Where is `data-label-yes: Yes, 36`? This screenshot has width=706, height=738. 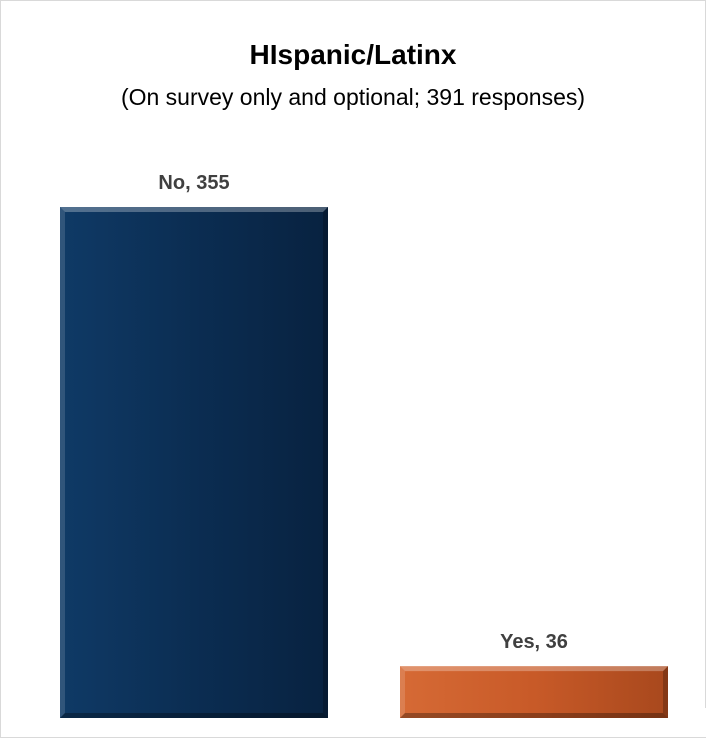
data-label-yes: Yes, 36 is located at coordinates (534, 642).